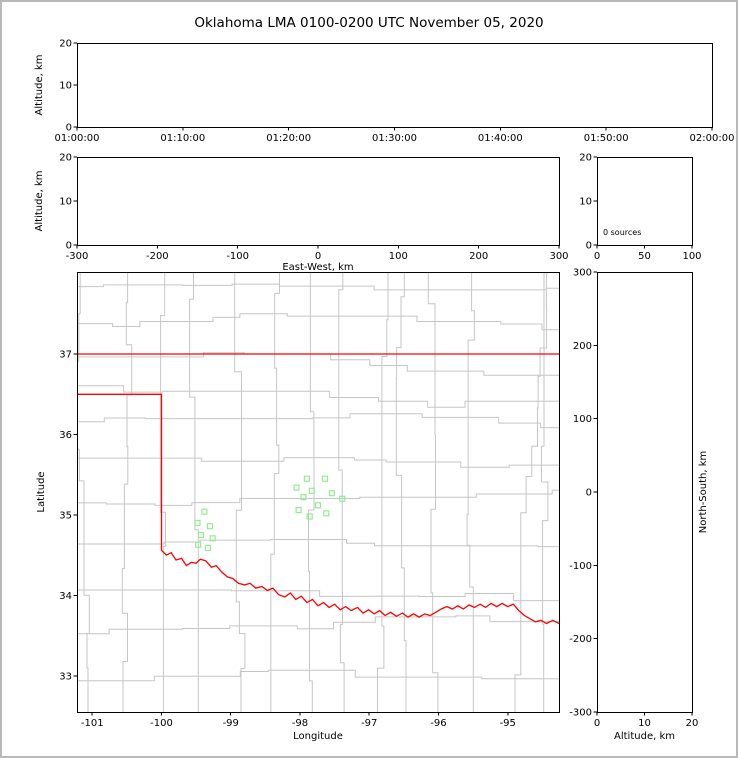 Image resolution: width=738 pixels, height=758 pixels. Describe the element at coordinates (317, 267) in the screenshot. I see `x-axis-label: East-West, km` at that location.